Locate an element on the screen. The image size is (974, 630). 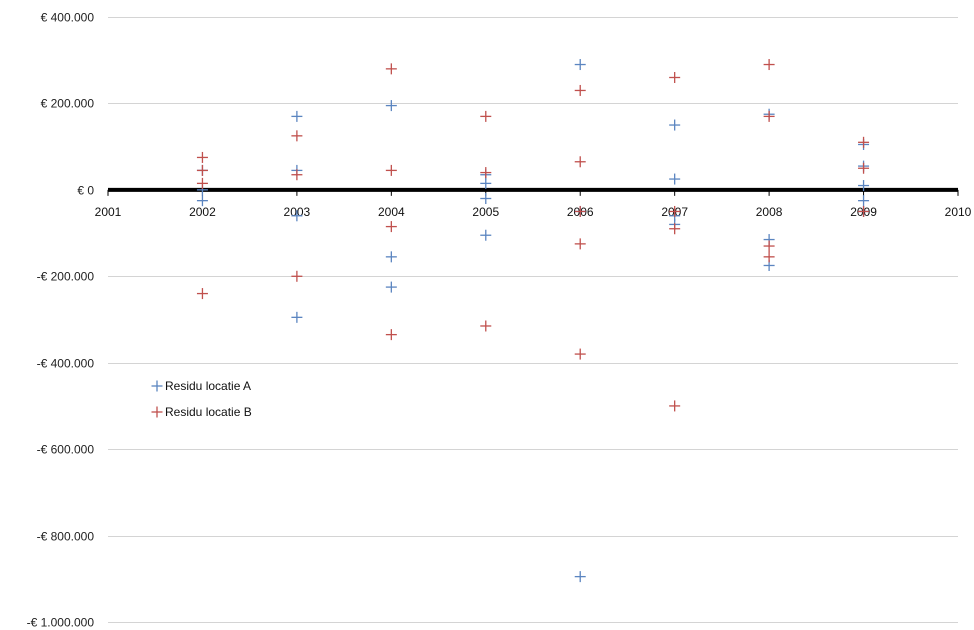
y-tick-label: -€ 400.000 is located at coordinates (66, 364).